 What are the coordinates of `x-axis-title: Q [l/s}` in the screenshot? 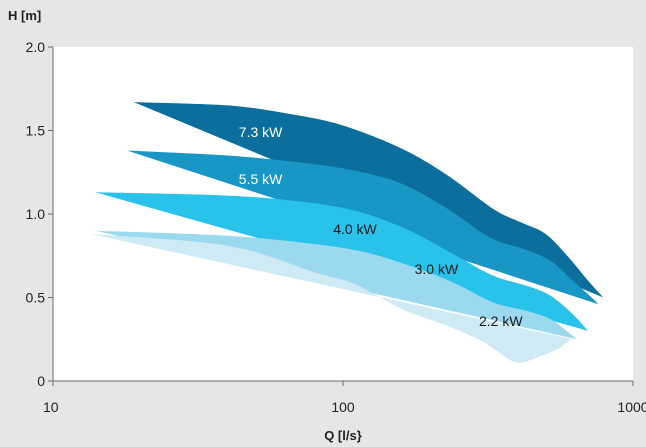 It's located at (343, 435).